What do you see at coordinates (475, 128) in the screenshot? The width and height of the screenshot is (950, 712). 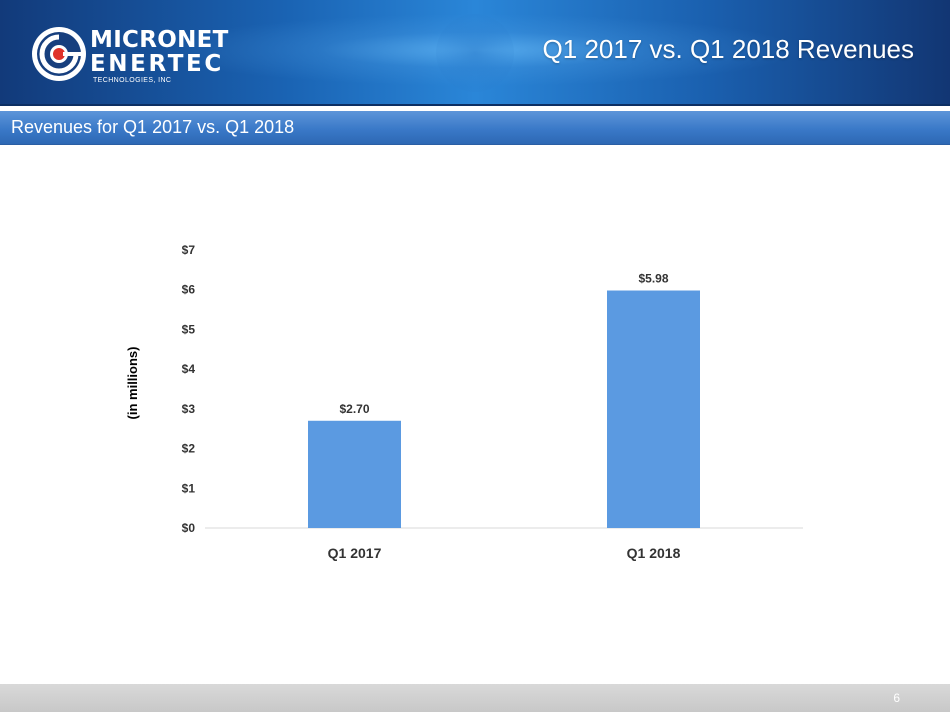 I see `subtitle-bar: Revenues for Q1 2017 vs. Q1 2018` at bounding box center [475, 128].